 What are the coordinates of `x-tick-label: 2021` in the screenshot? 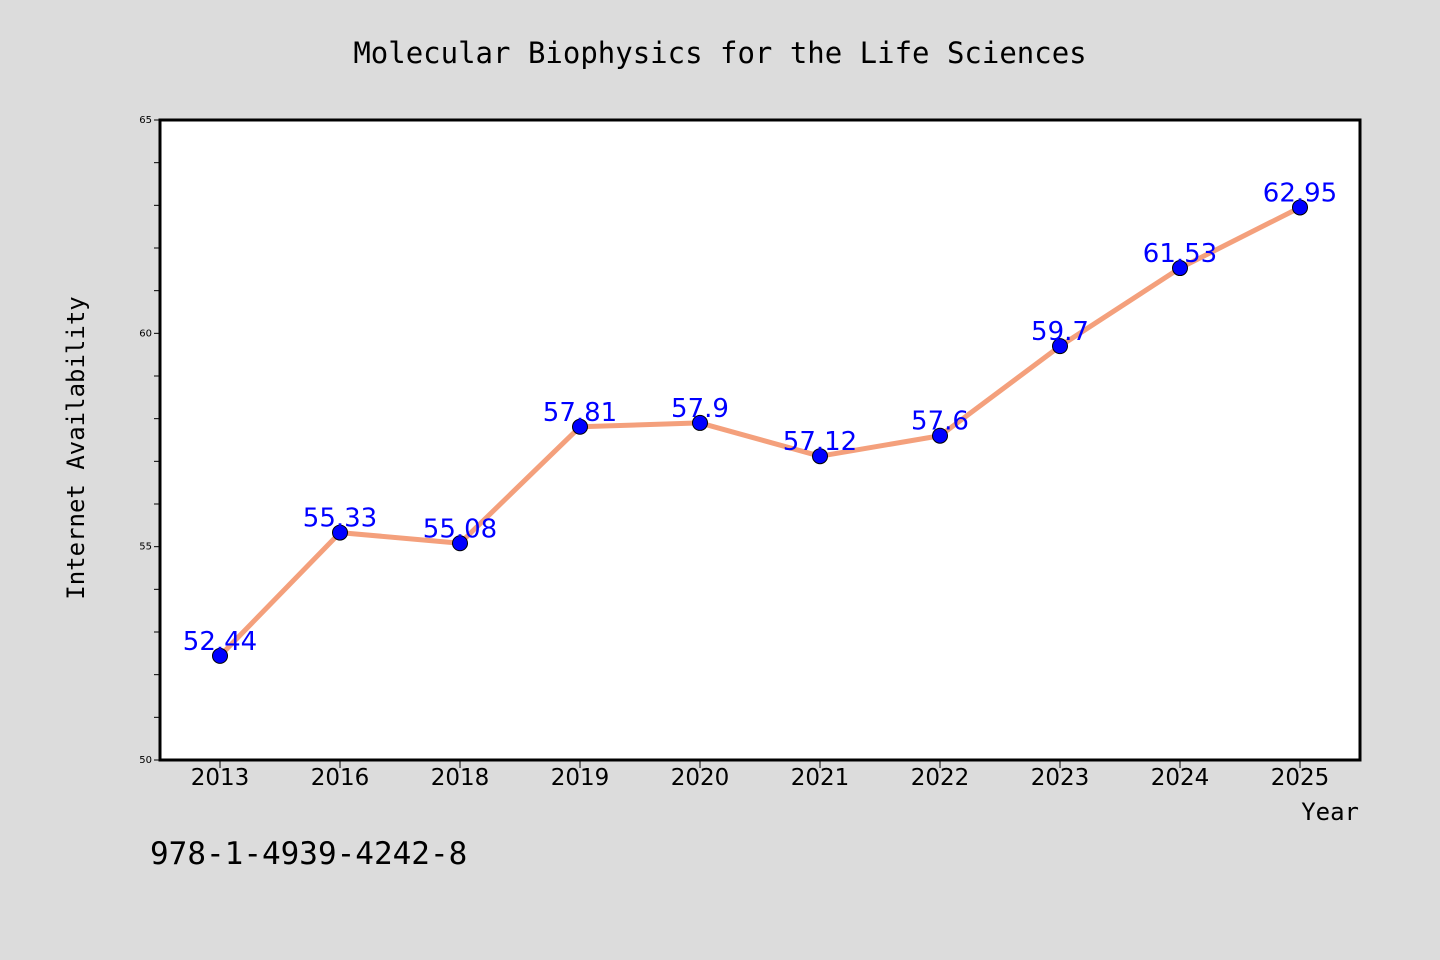 It's located at (820, 778).